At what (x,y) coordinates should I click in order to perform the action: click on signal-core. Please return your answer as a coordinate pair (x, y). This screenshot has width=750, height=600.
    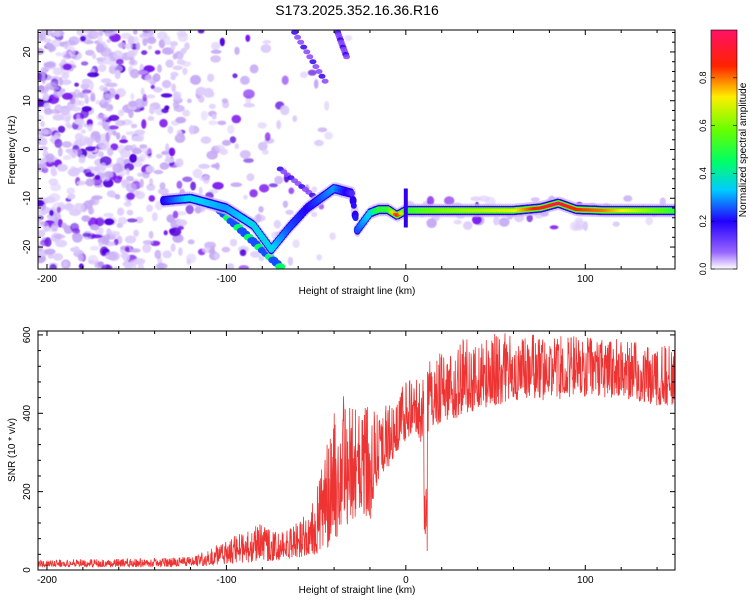
    Looking at the image, I should click on (353, 205).